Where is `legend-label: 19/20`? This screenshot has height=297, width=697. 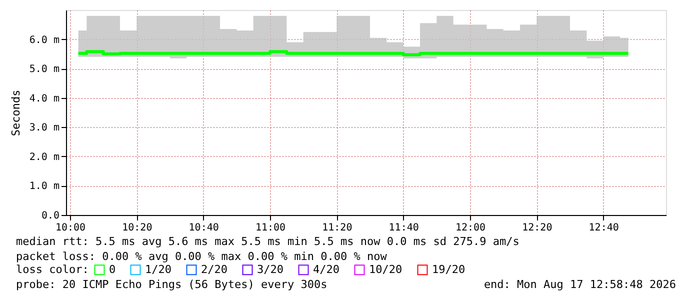 legend-label: 19/20 is located at coordinates (449, 269).